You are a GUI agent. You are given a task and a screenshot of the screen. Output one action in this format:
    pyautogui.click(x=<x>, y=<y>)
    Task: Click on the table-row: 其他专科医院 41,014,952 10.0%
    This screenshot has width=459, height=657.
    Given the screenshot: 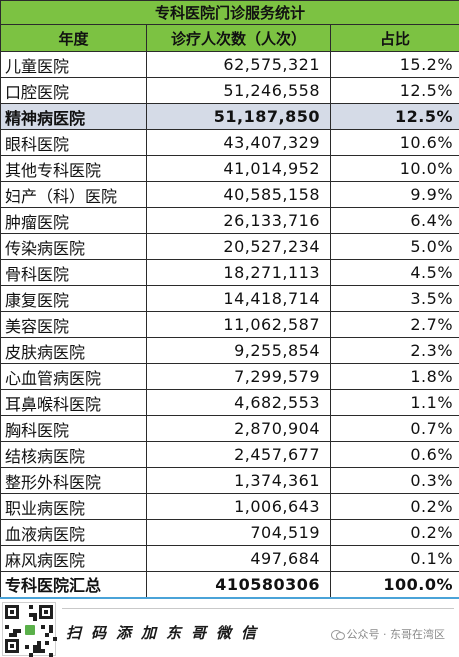 What is the action you would take?
    pyautogui.click(x=229, y=168)
    